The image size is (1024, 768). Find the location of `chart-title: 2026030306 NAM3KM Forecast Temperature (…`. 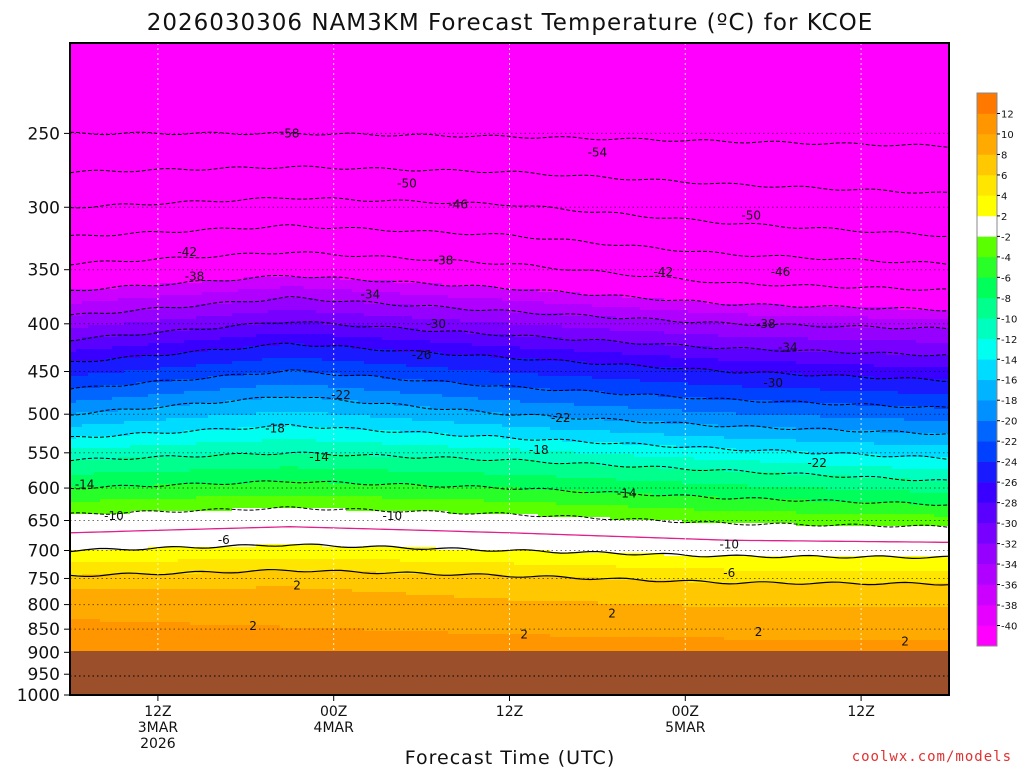

chart-title: 2026030306 NAM3KM Forecast Temperature (… is located at coordinates (510, 23).